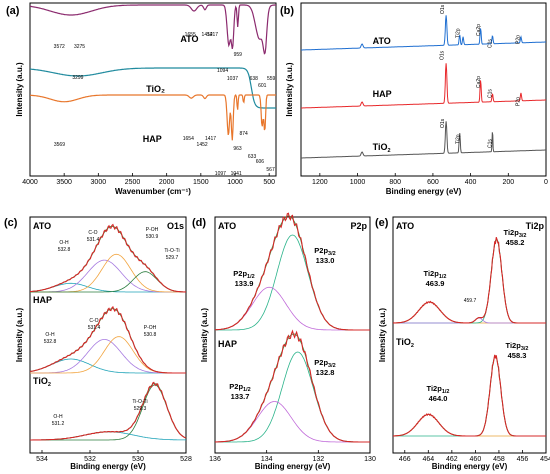  Describe the element at coordinates (324, 251) in the screenshot. I see `ato-p32-label: P2p3/2` at that location.